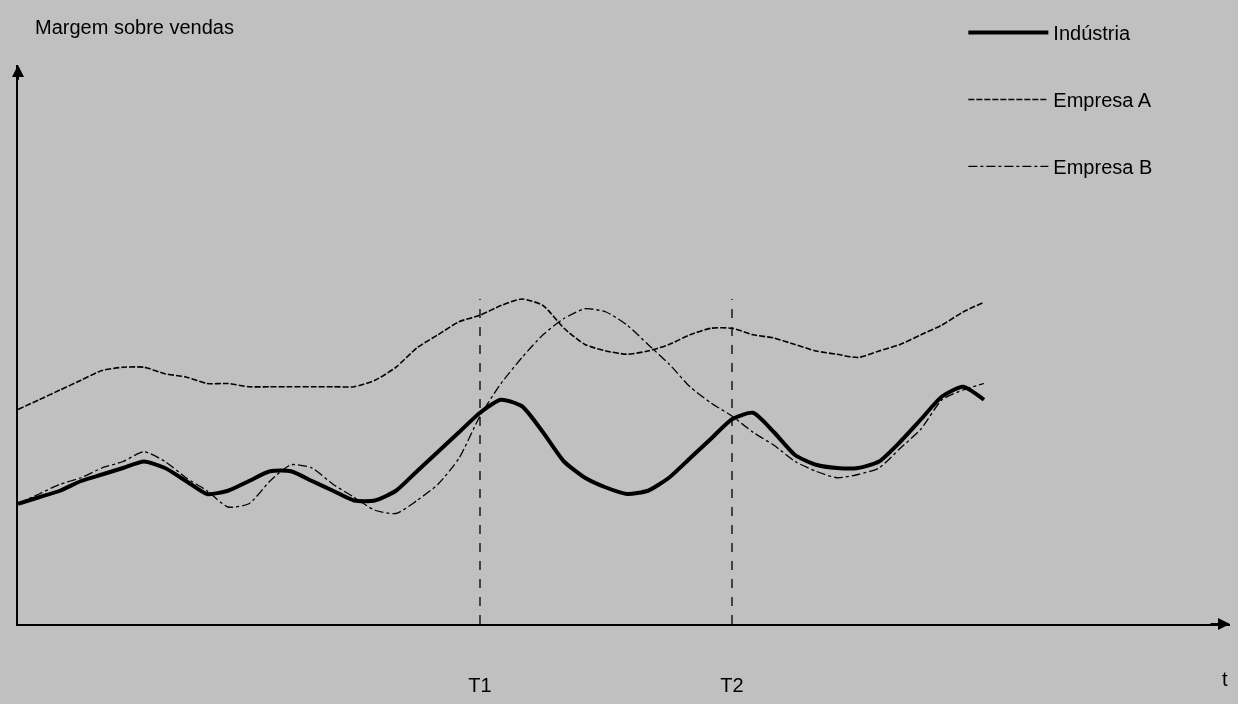  Describe the element at coordinates (1102, 100) in the screenshot. I see `legend-label: Empresa A` at that location.